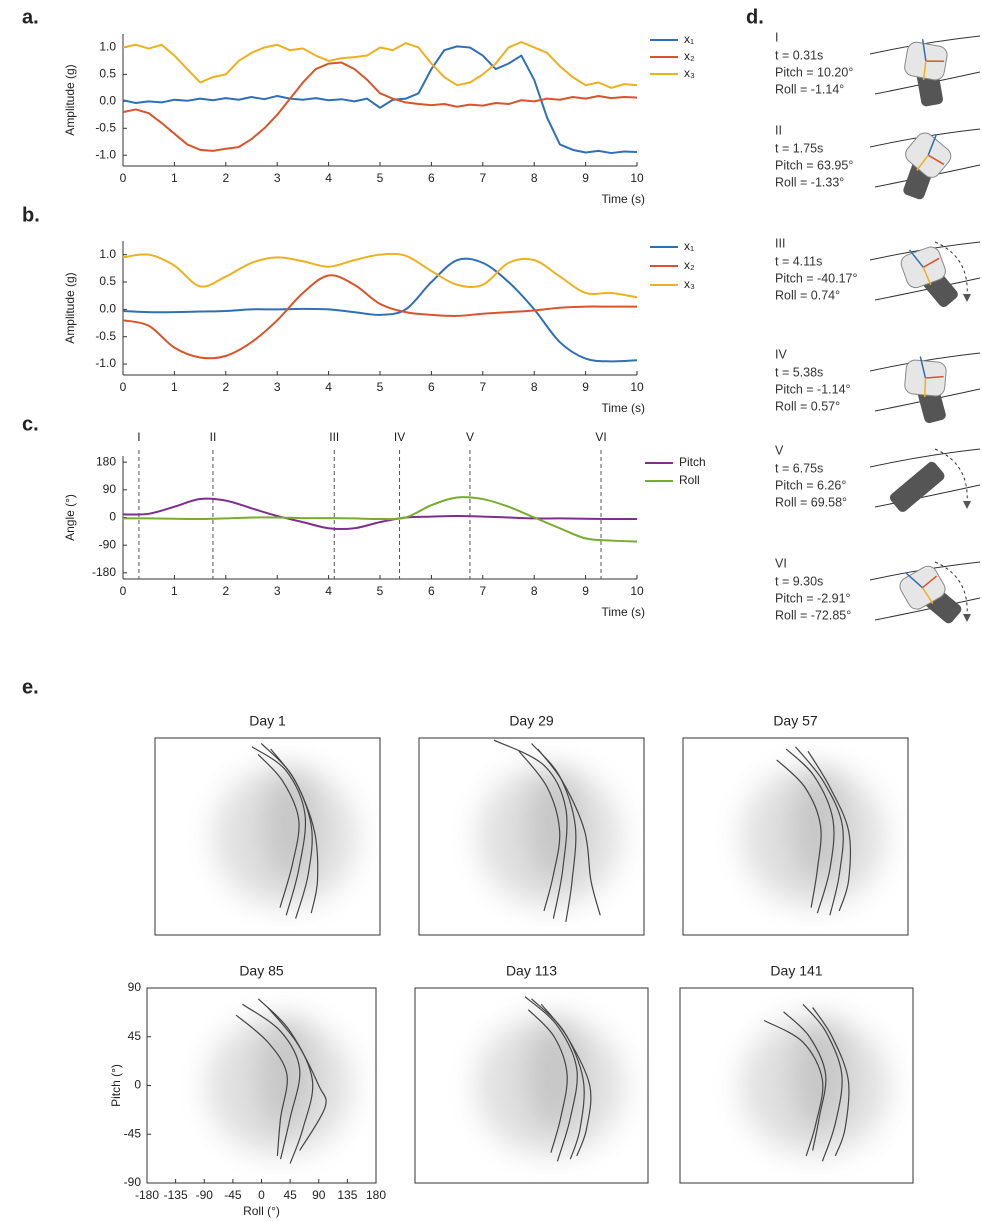  I want to click on panel-label: e., so click(30, 687).